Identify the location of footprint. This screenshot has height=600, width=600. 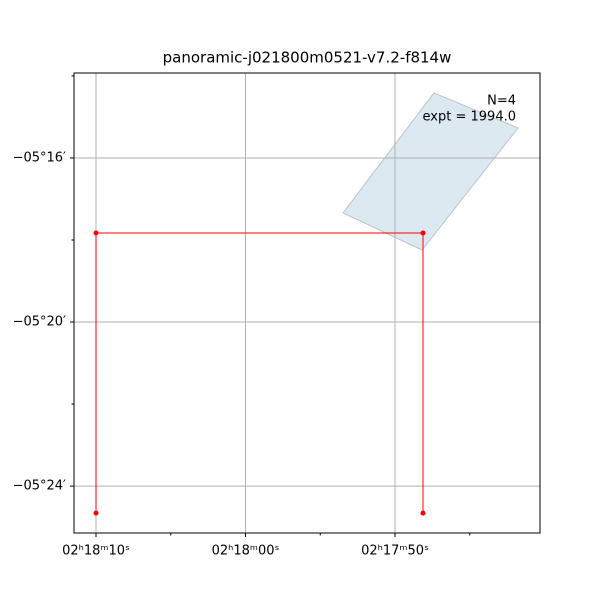
(430, 171).